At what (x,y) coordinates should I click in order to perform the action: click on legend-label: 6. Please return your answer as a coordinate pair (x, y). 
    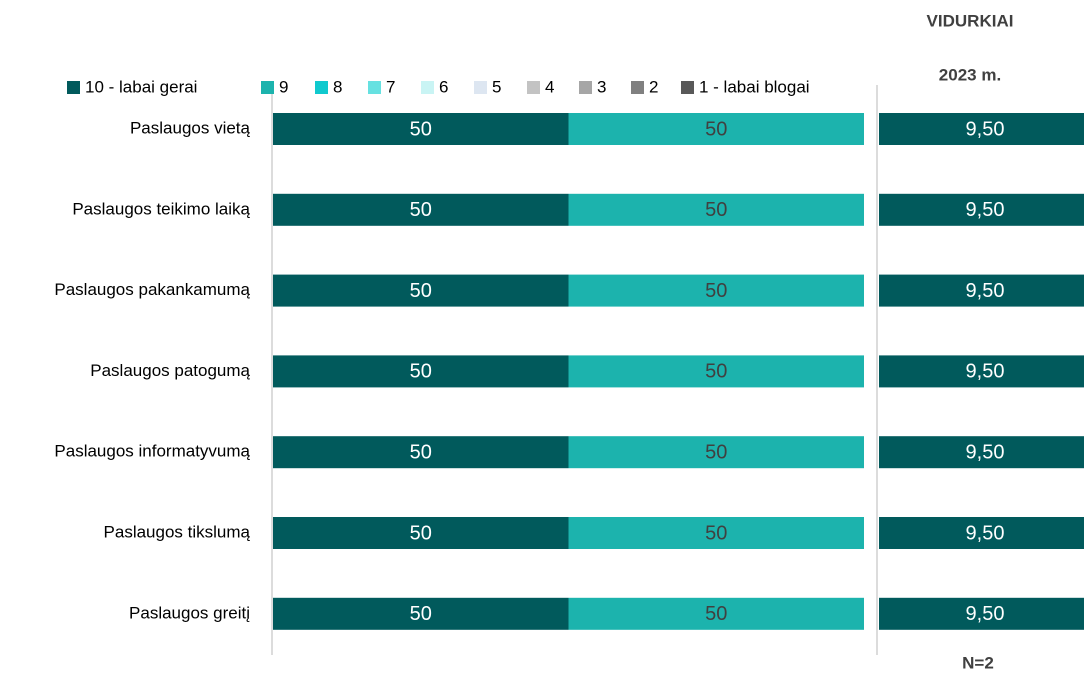
    Looking at the image, I should click on (443, 86).